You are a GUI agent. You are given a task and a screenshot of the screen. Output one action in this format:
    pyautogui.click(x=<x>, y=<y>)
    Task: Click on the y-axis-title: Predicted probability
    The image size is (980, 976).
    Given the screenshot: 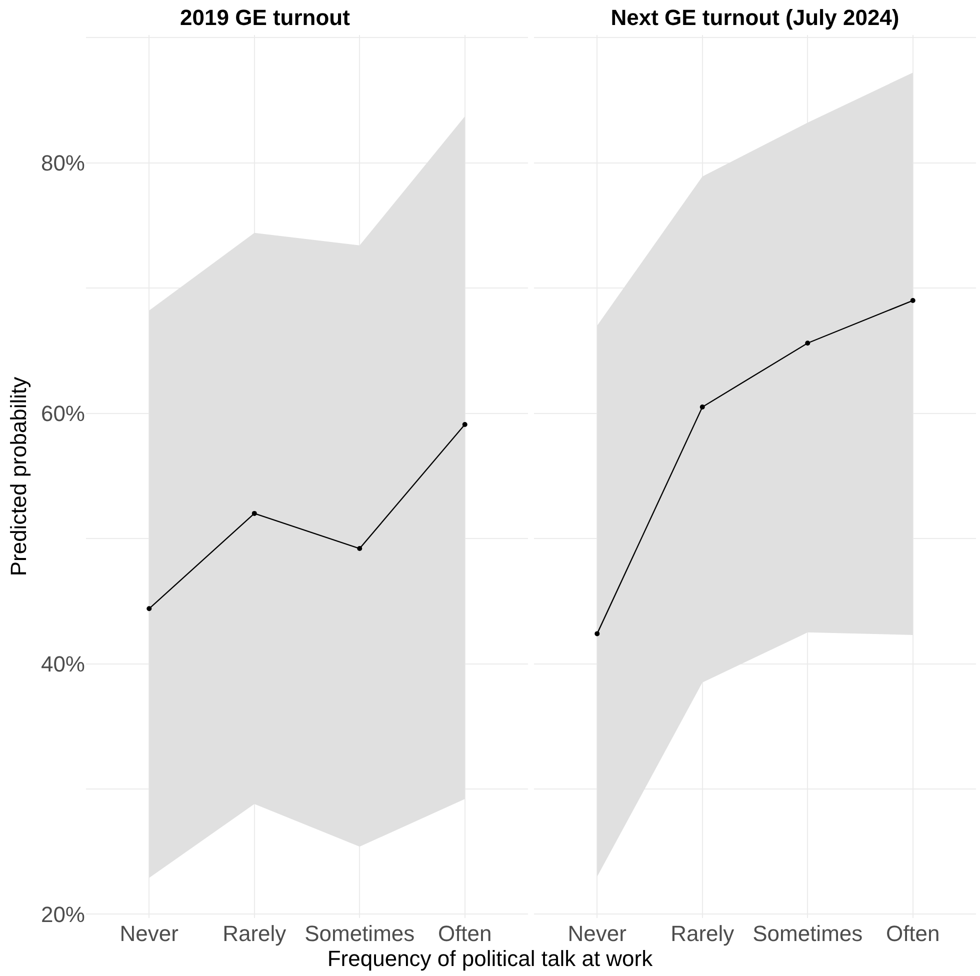 What is the action you would take?
    pyautogui.click(x=18, y=476)
    